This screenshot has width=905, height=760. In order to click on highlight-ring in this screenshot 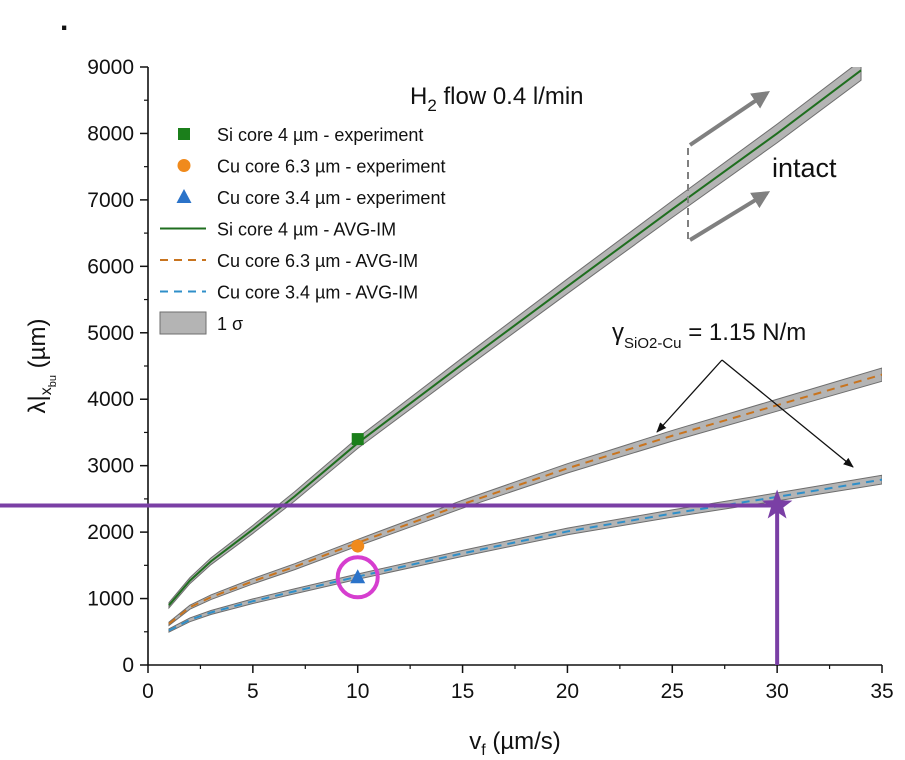, I will do `click(357, 577)`.